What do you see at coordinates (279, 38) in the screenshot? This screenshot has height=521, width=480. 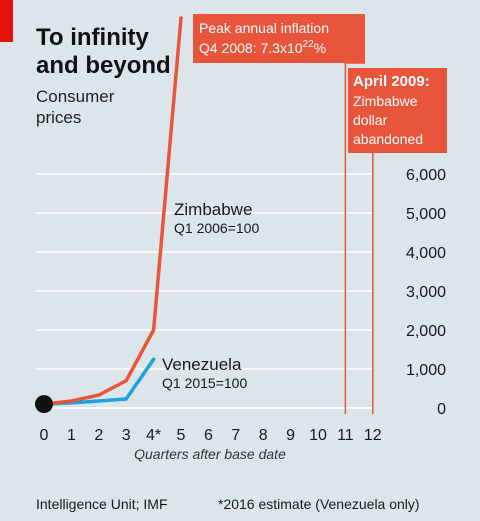 I see `annotation-peak-box` at bounding box center [279, 38].